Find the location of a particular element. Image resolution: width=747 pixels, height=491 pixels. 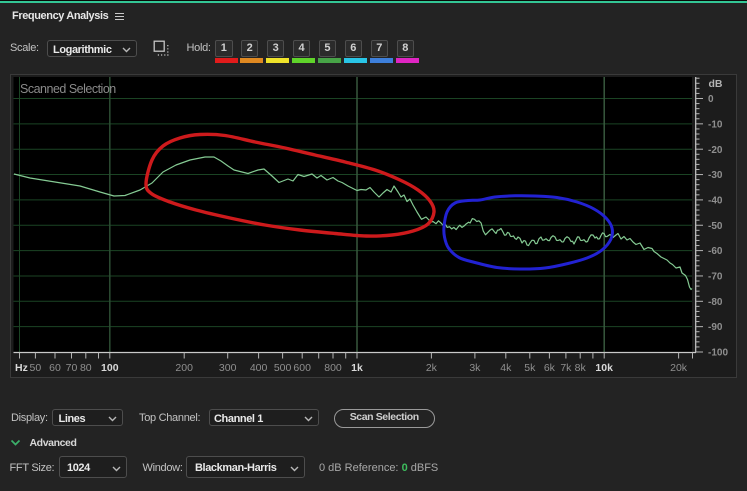

svg-text: -10 is located at coordinates (715, 125).